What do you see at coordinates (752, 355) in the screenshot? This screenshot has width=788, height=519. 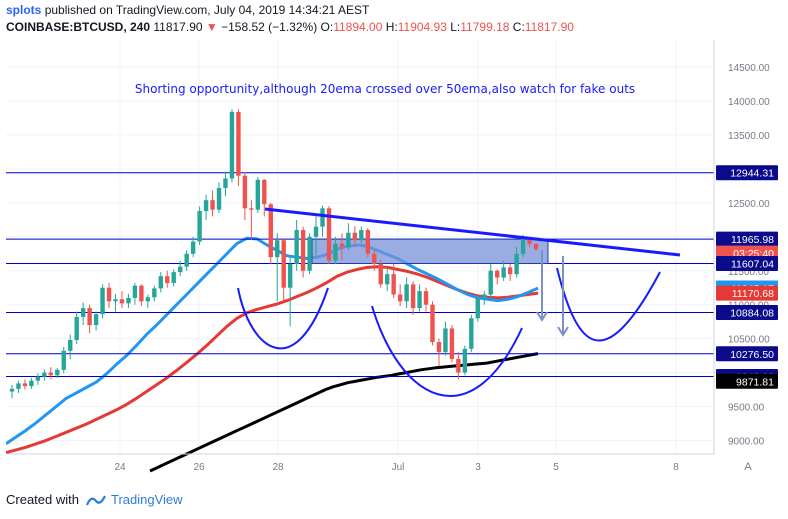 I see `price-label-text: 10276.50` at bounding box center [752, 355].